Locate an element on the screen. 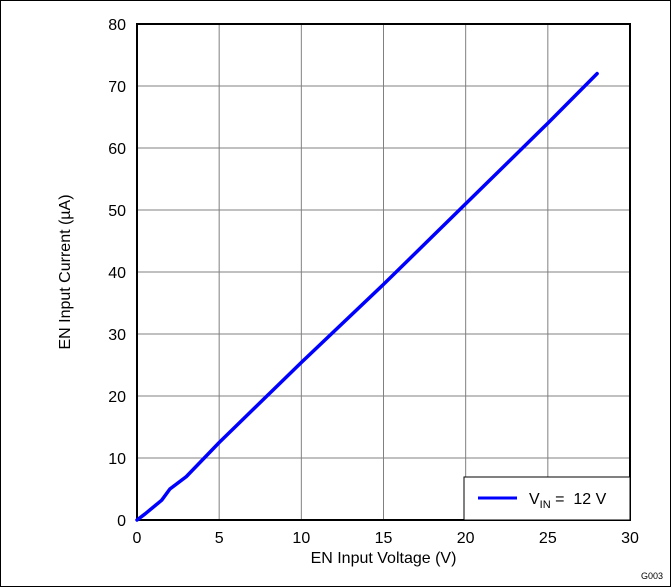 This screenshot has height=588, width=671. x-axis-title: EN Input Voltage (V) is located at coordinates (384, 558).